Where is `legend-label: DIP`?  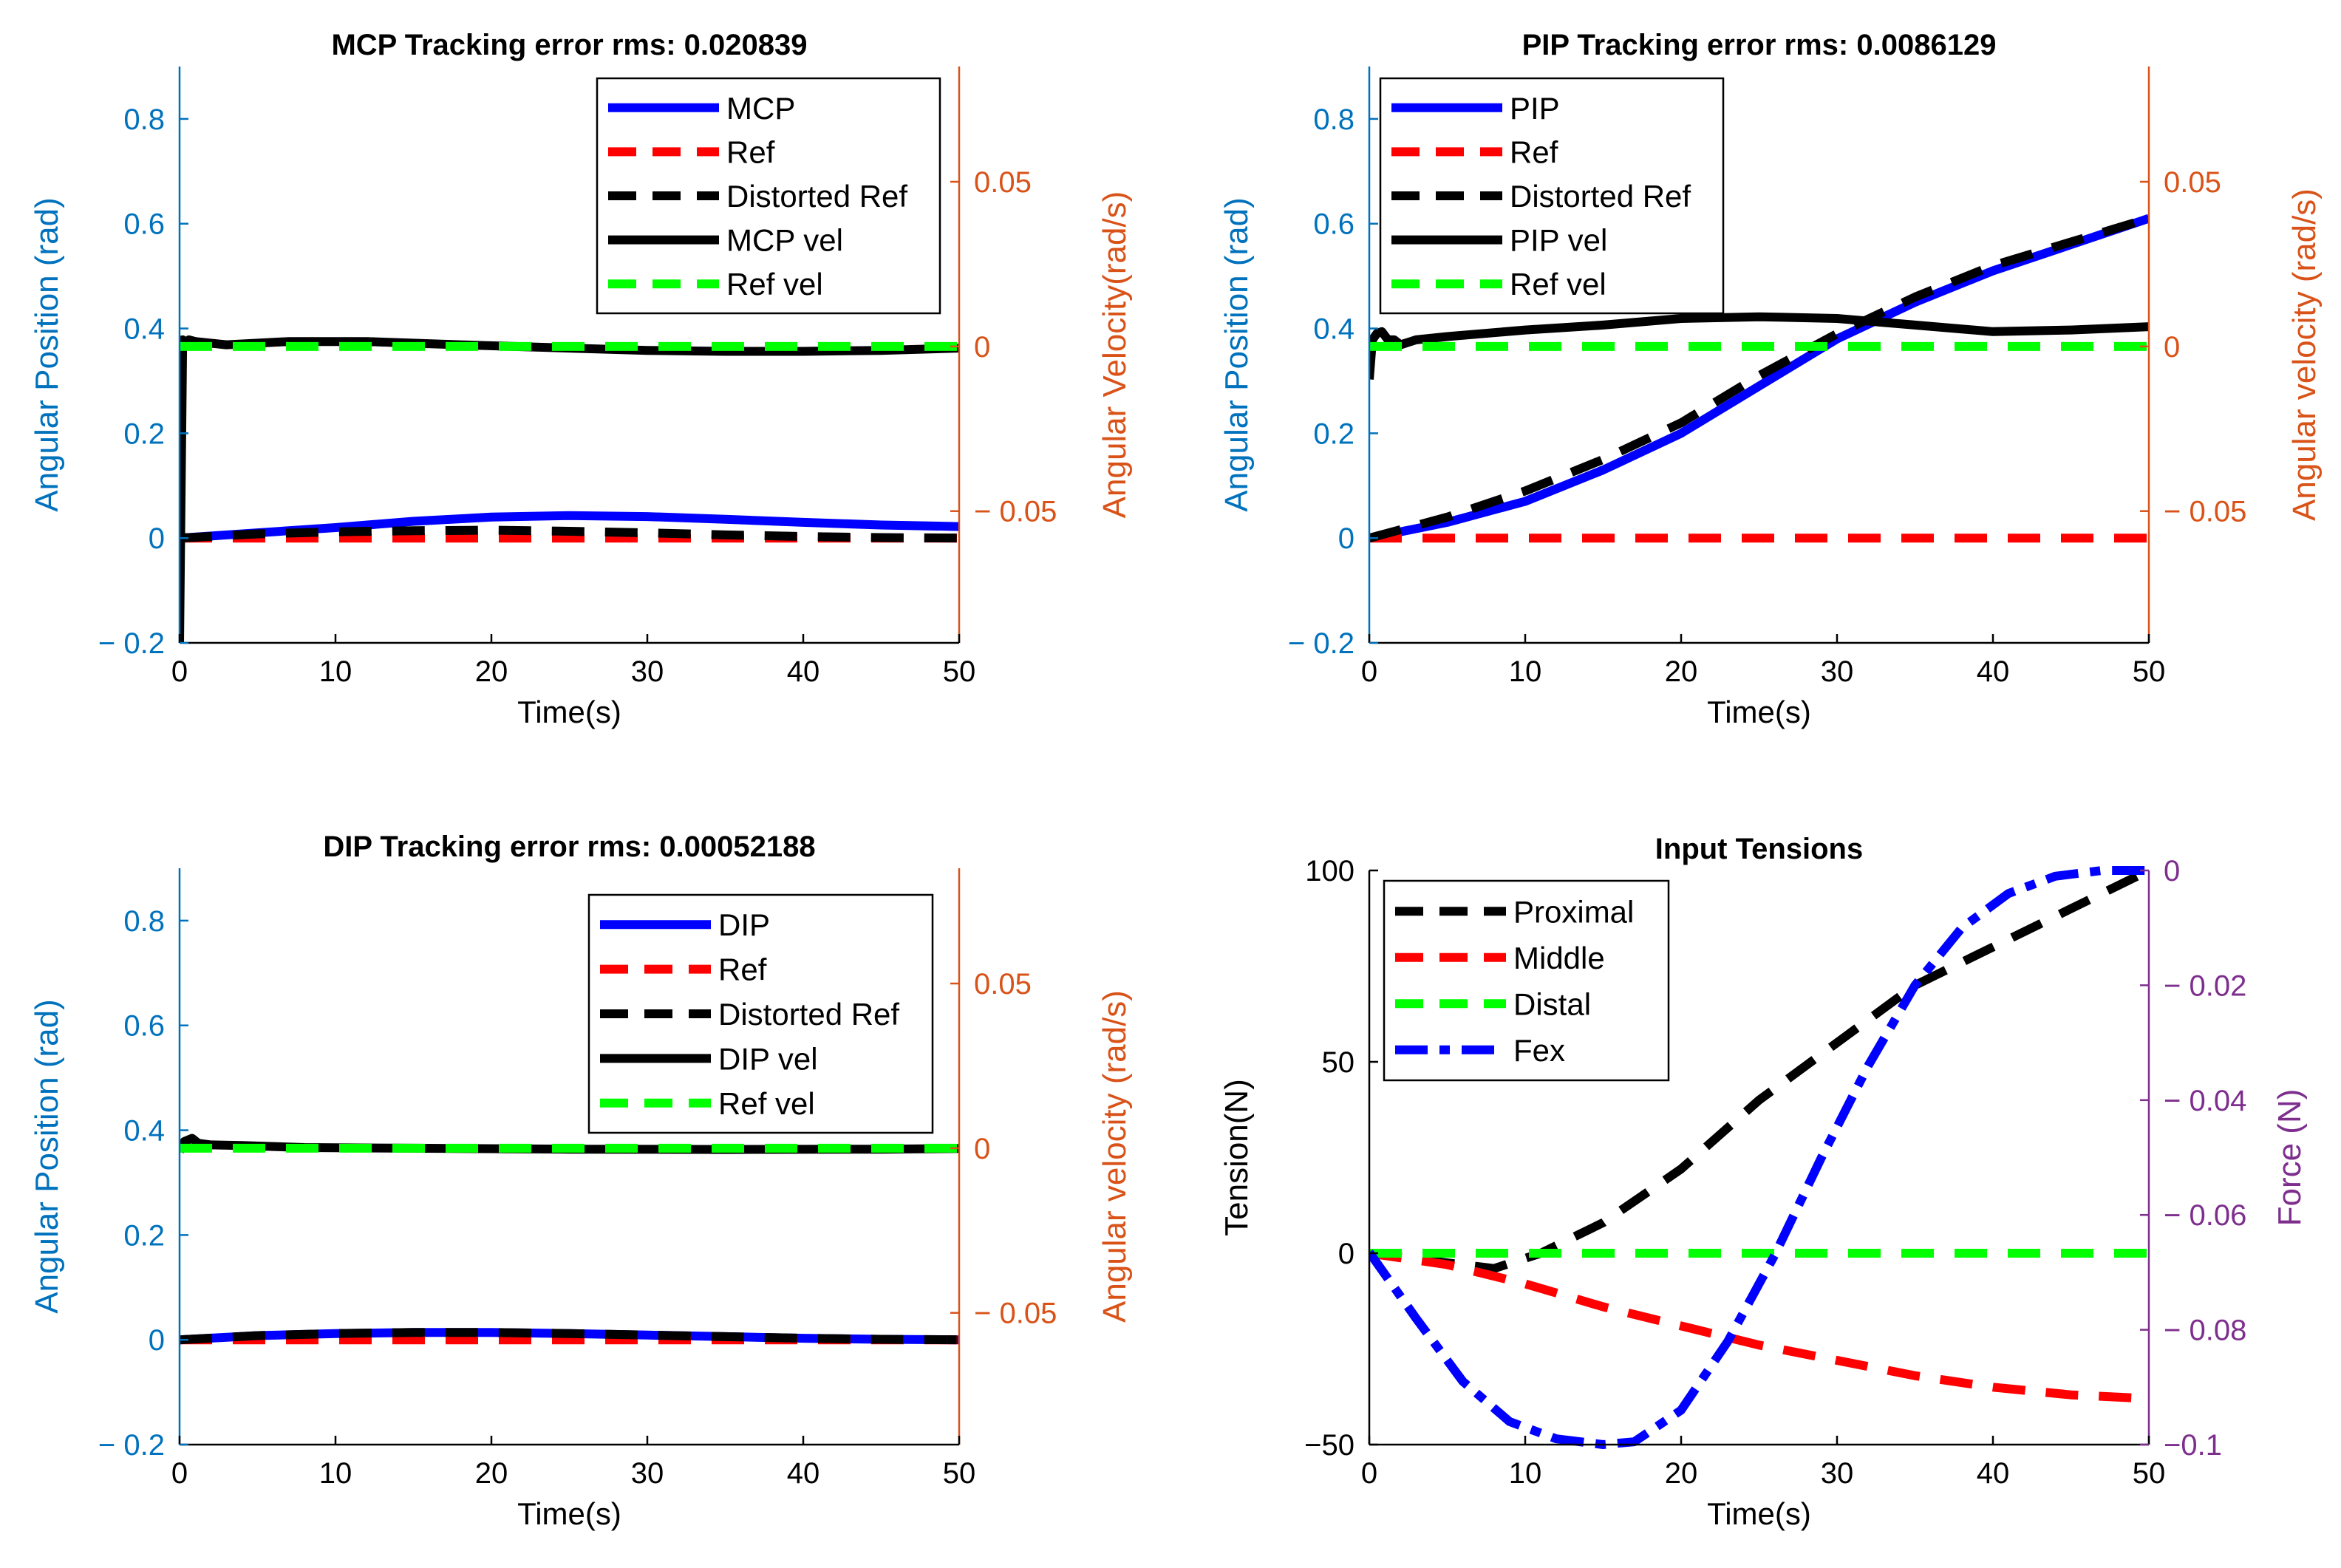 legend-label: DIP is located at coordinates (744, 924).